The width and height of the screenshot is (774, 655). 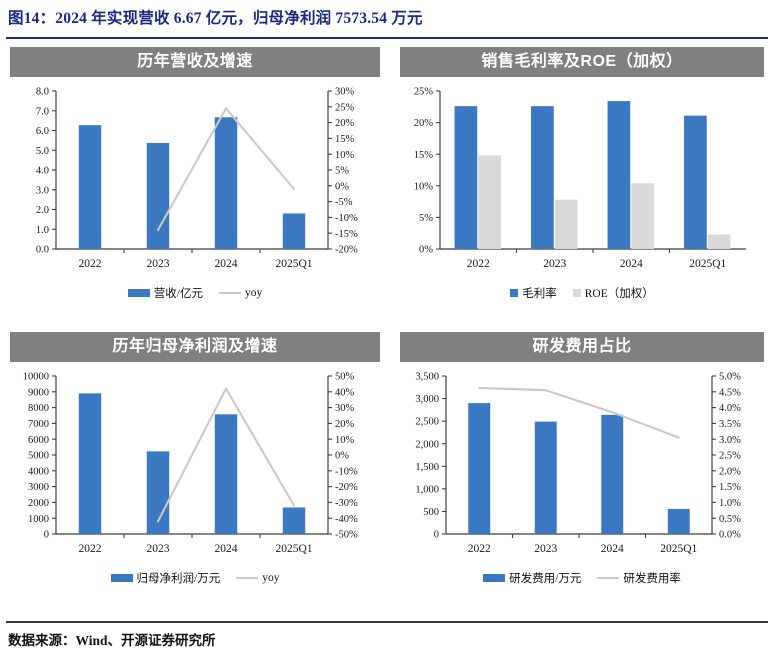 What do you see at coordinates (539, 294) in the screenshot?
I see `legend-label: 毛利率` at bounding box center [539, 294].